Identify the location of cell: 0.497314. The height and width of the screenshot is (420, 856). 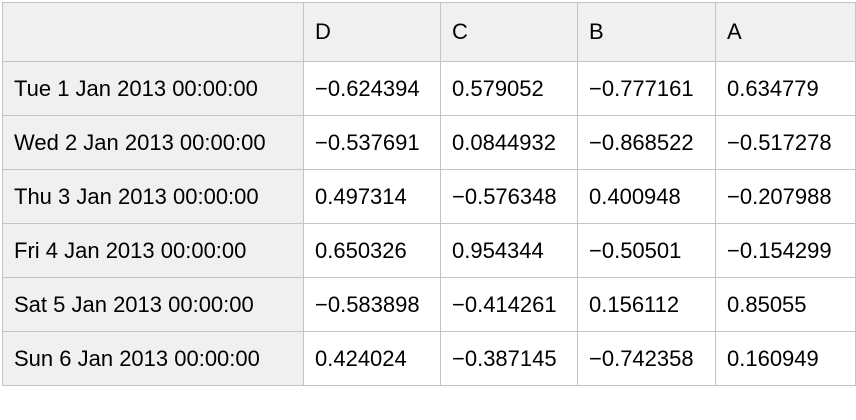
(372, 196).